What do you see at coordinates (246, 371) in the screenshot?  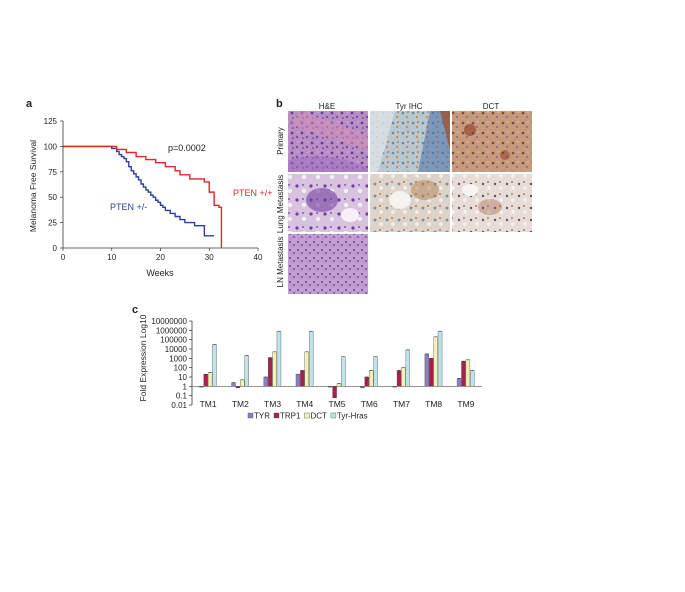 I see `bar-tyr-hras-tm2` at bounding box center [246, 371].